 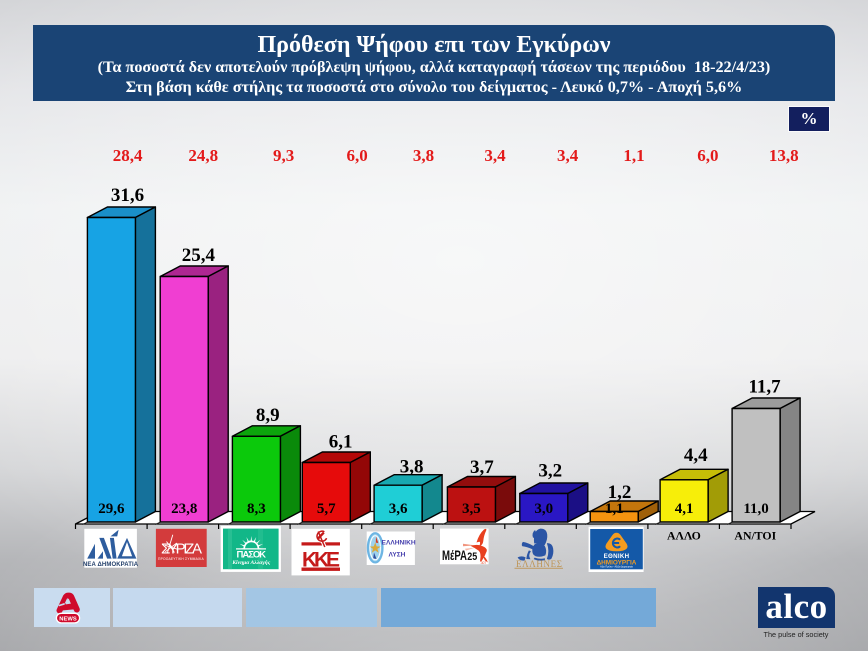 I want to click on svg-text: 3,8, so click(x=412, y=467).